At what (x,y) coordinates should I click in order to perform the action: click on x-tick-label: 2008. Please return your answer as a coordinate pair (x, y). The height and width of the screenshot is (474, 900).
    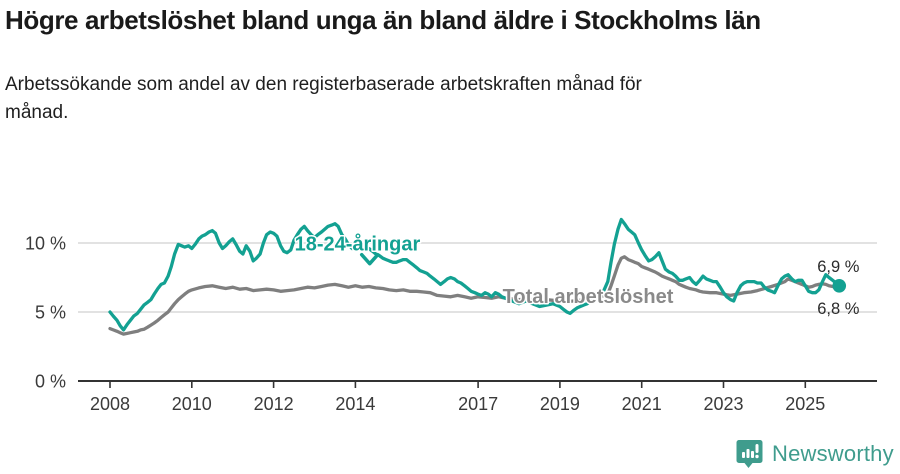
    Looking at the image, I should click on (110, 404).